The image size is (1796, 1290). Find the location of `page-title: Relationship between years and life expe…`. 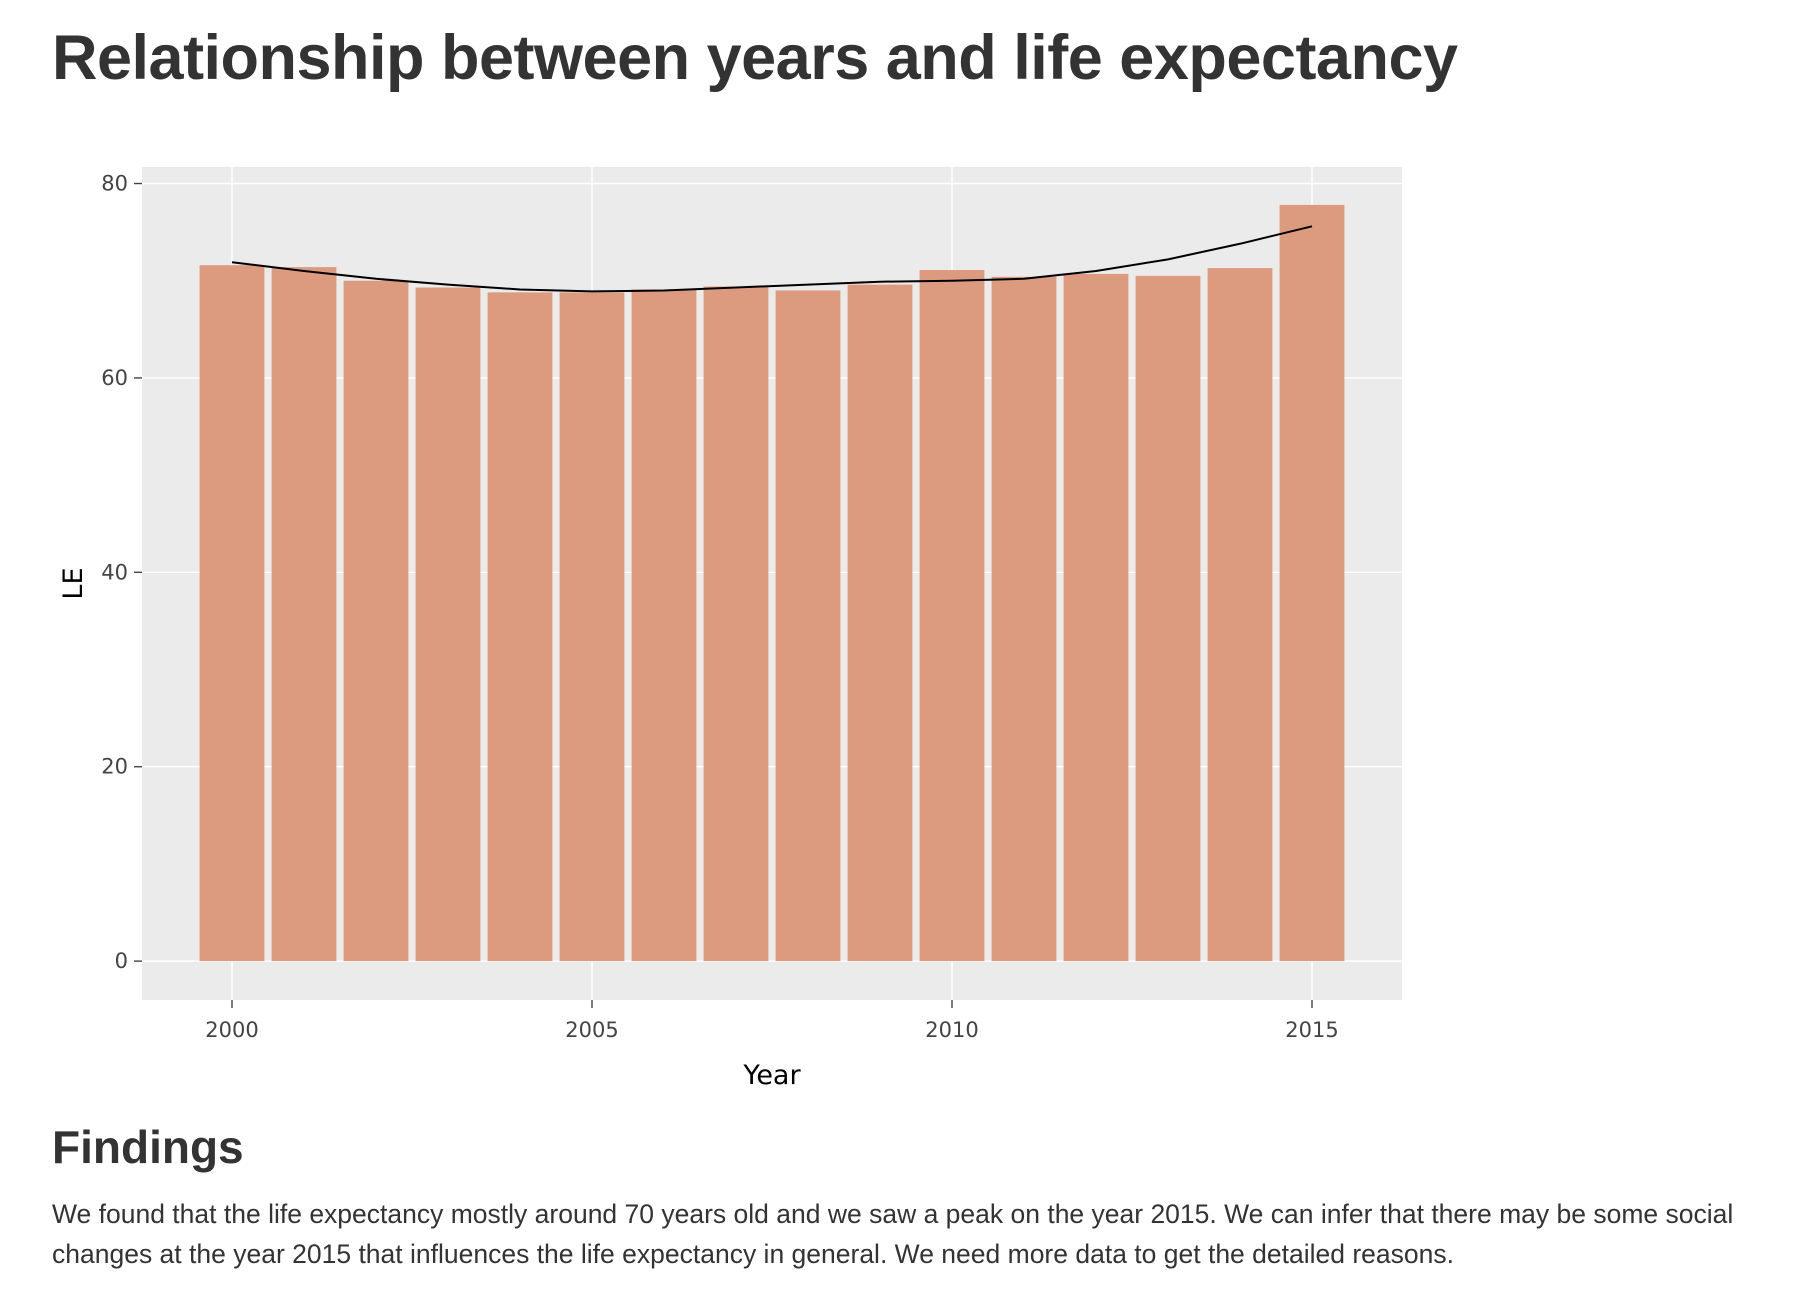

page-title: Relationship between years and life expe… is located at coordinates (755, 58).